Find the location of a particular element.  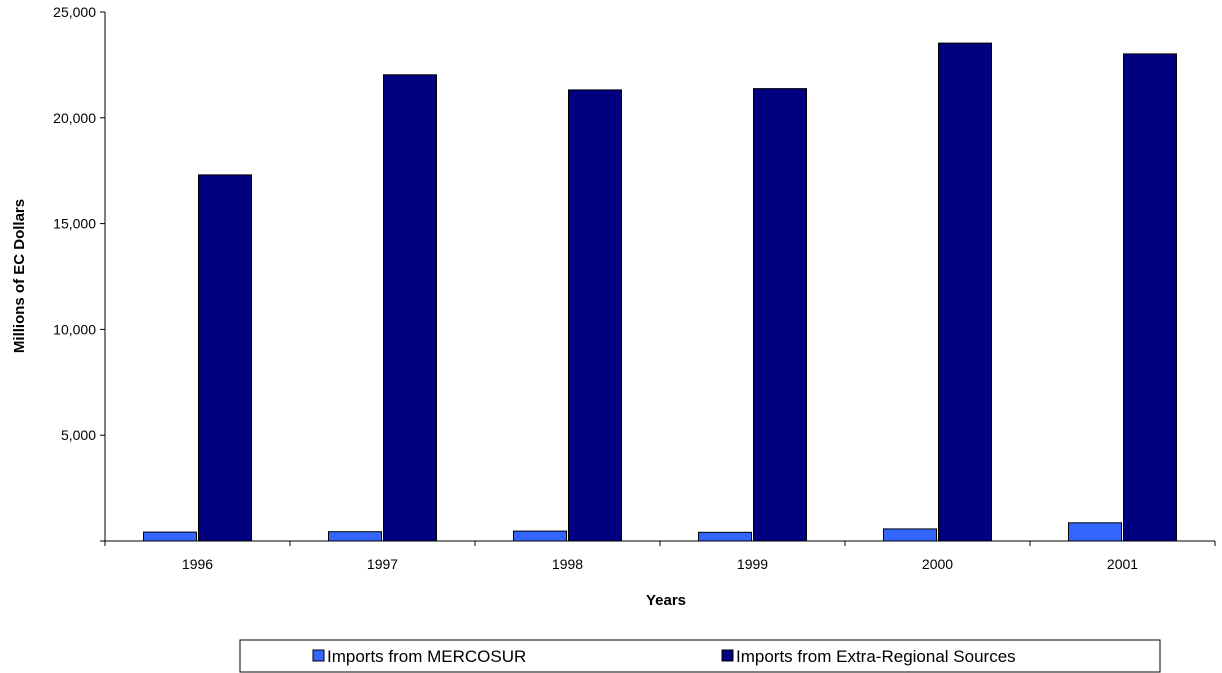

x-axis-title: Years is located at coordinates (666, 600).